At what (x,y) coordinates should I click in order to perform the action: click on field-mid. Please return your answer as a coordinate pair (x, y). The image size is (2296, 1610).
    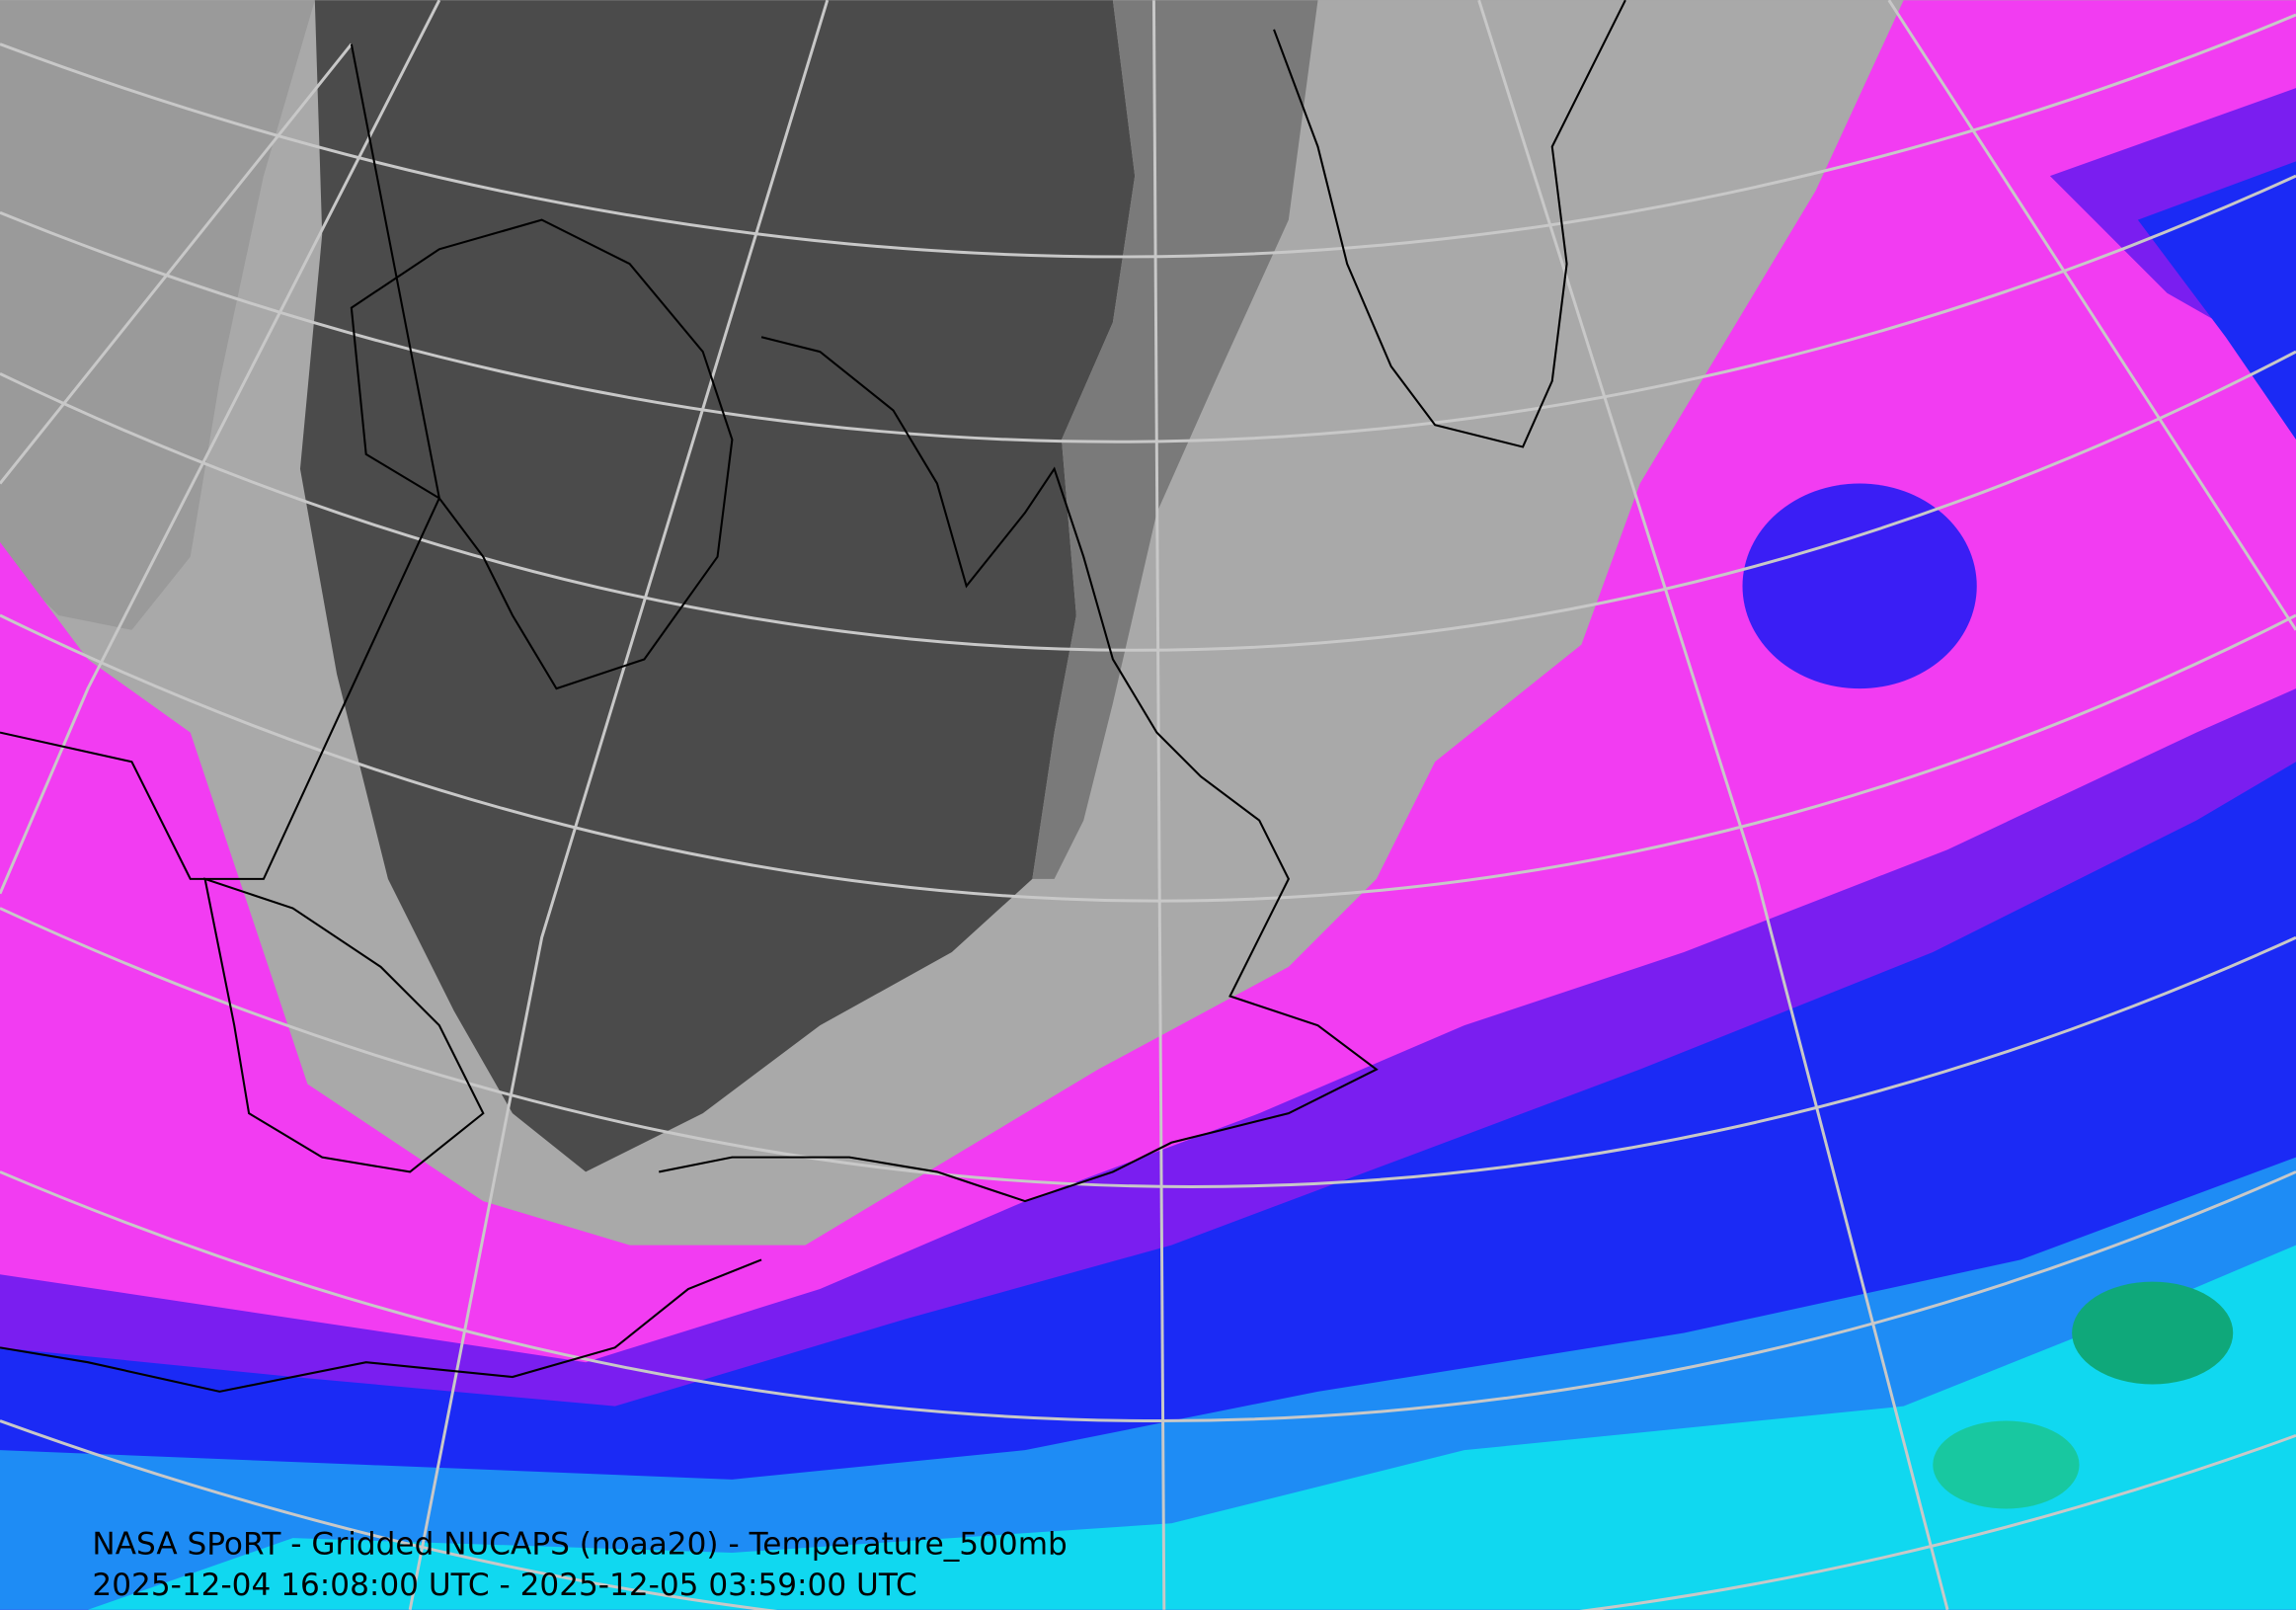
    Looking at the image, I should click on (1175, 439).